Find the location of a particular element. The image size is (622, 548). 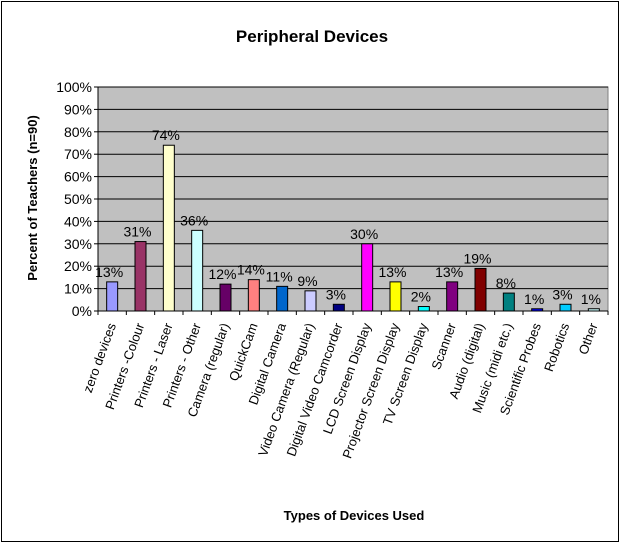

y-tick-label: 70% is located at coordinates (78, 154).